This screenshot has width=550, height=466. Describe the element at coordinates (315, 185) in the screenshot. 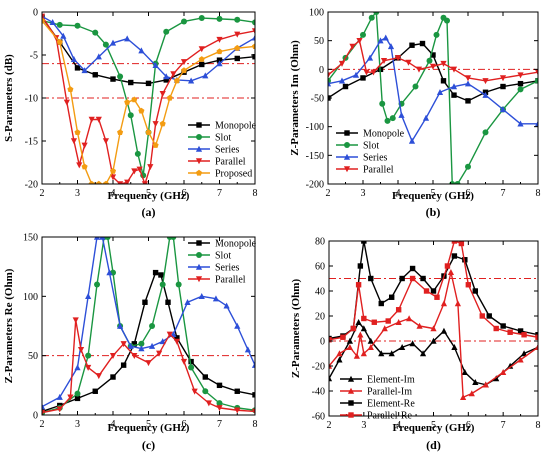

I see `y-tick-label: -200` at that location.